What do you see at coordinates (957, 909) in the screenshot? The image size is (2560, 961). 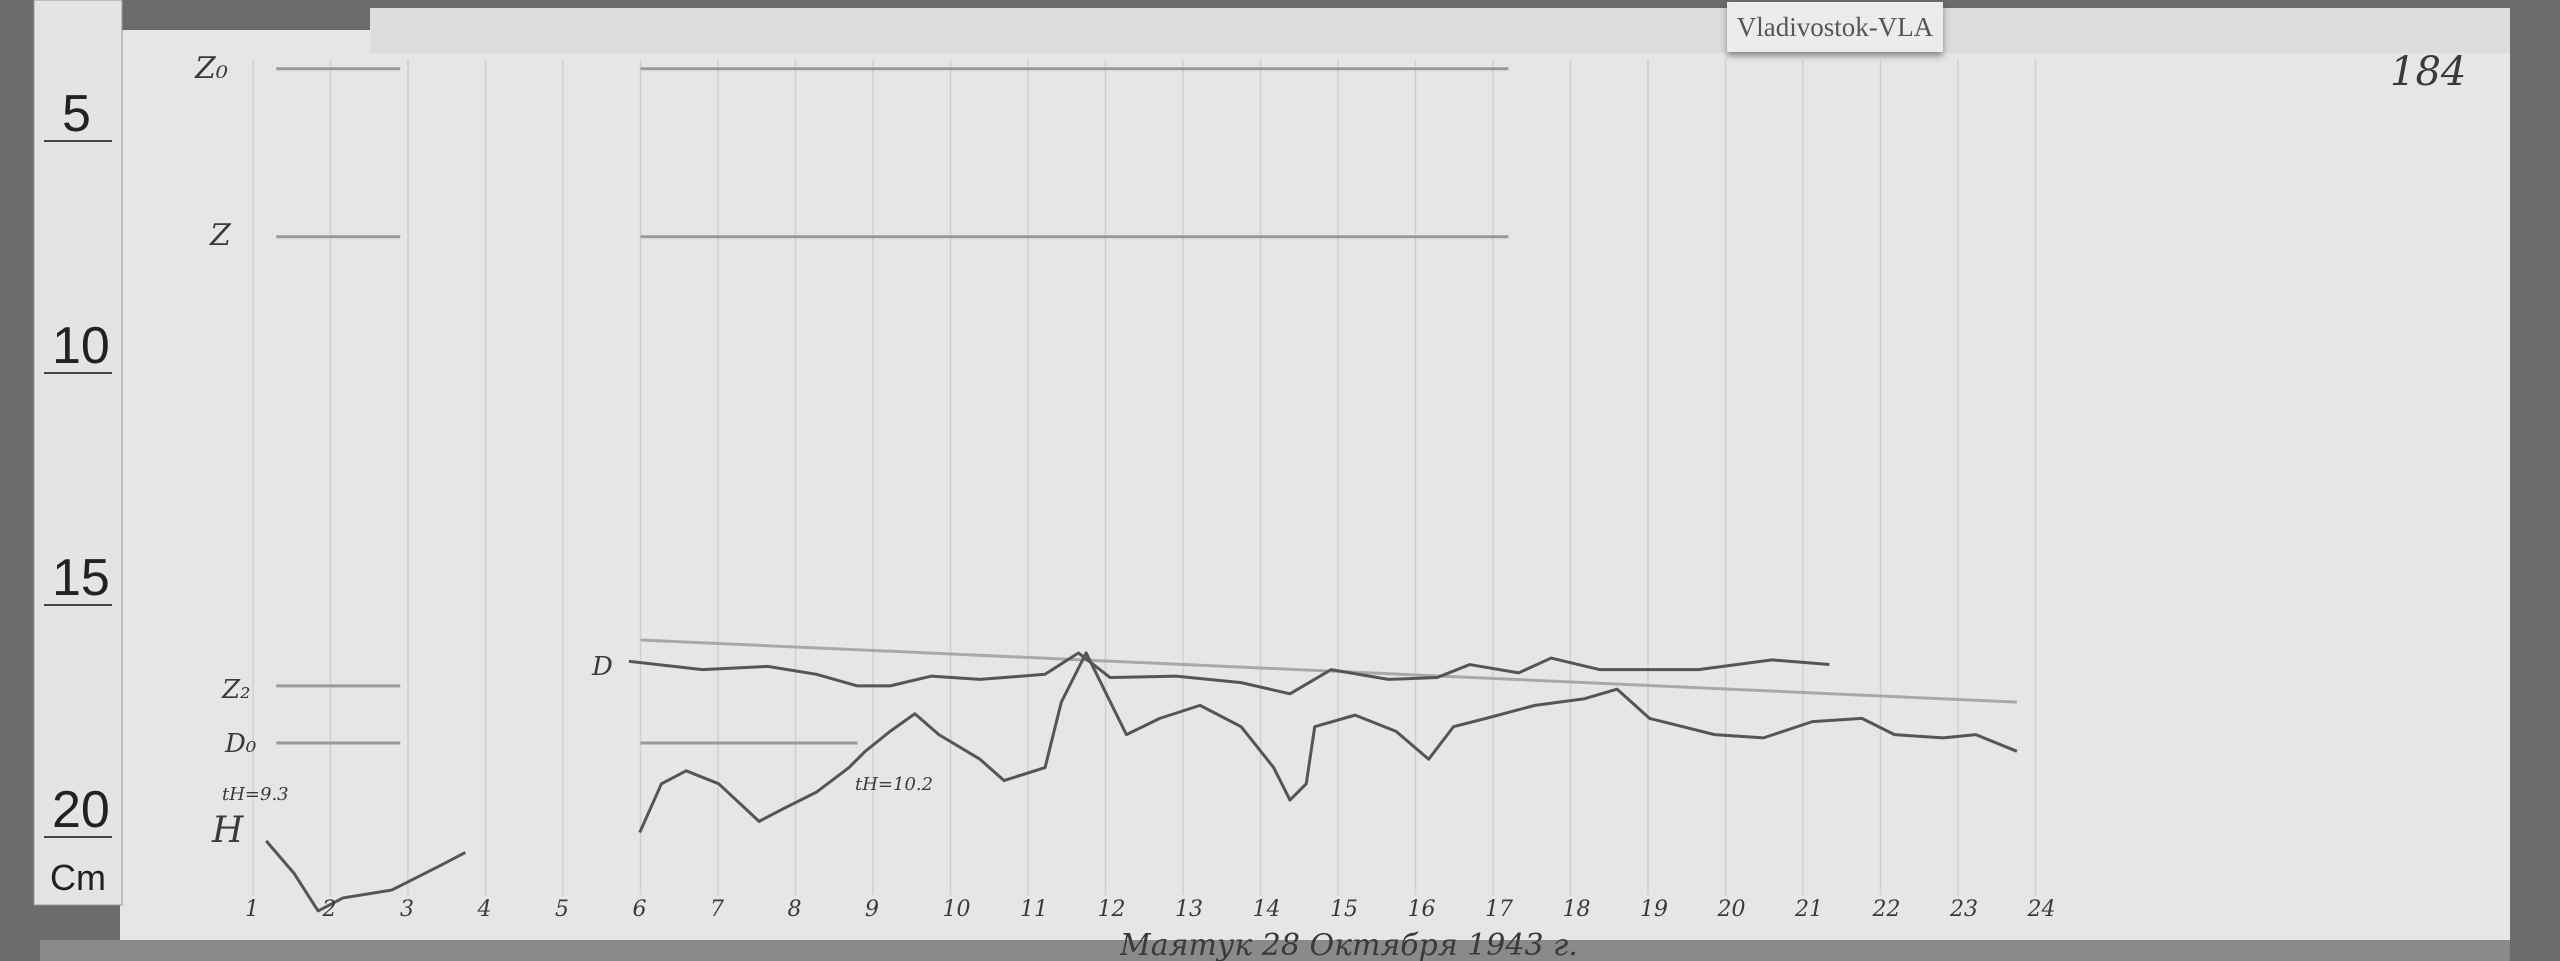 I see `x-tick-label: 10` at bounding box center [957, 909].